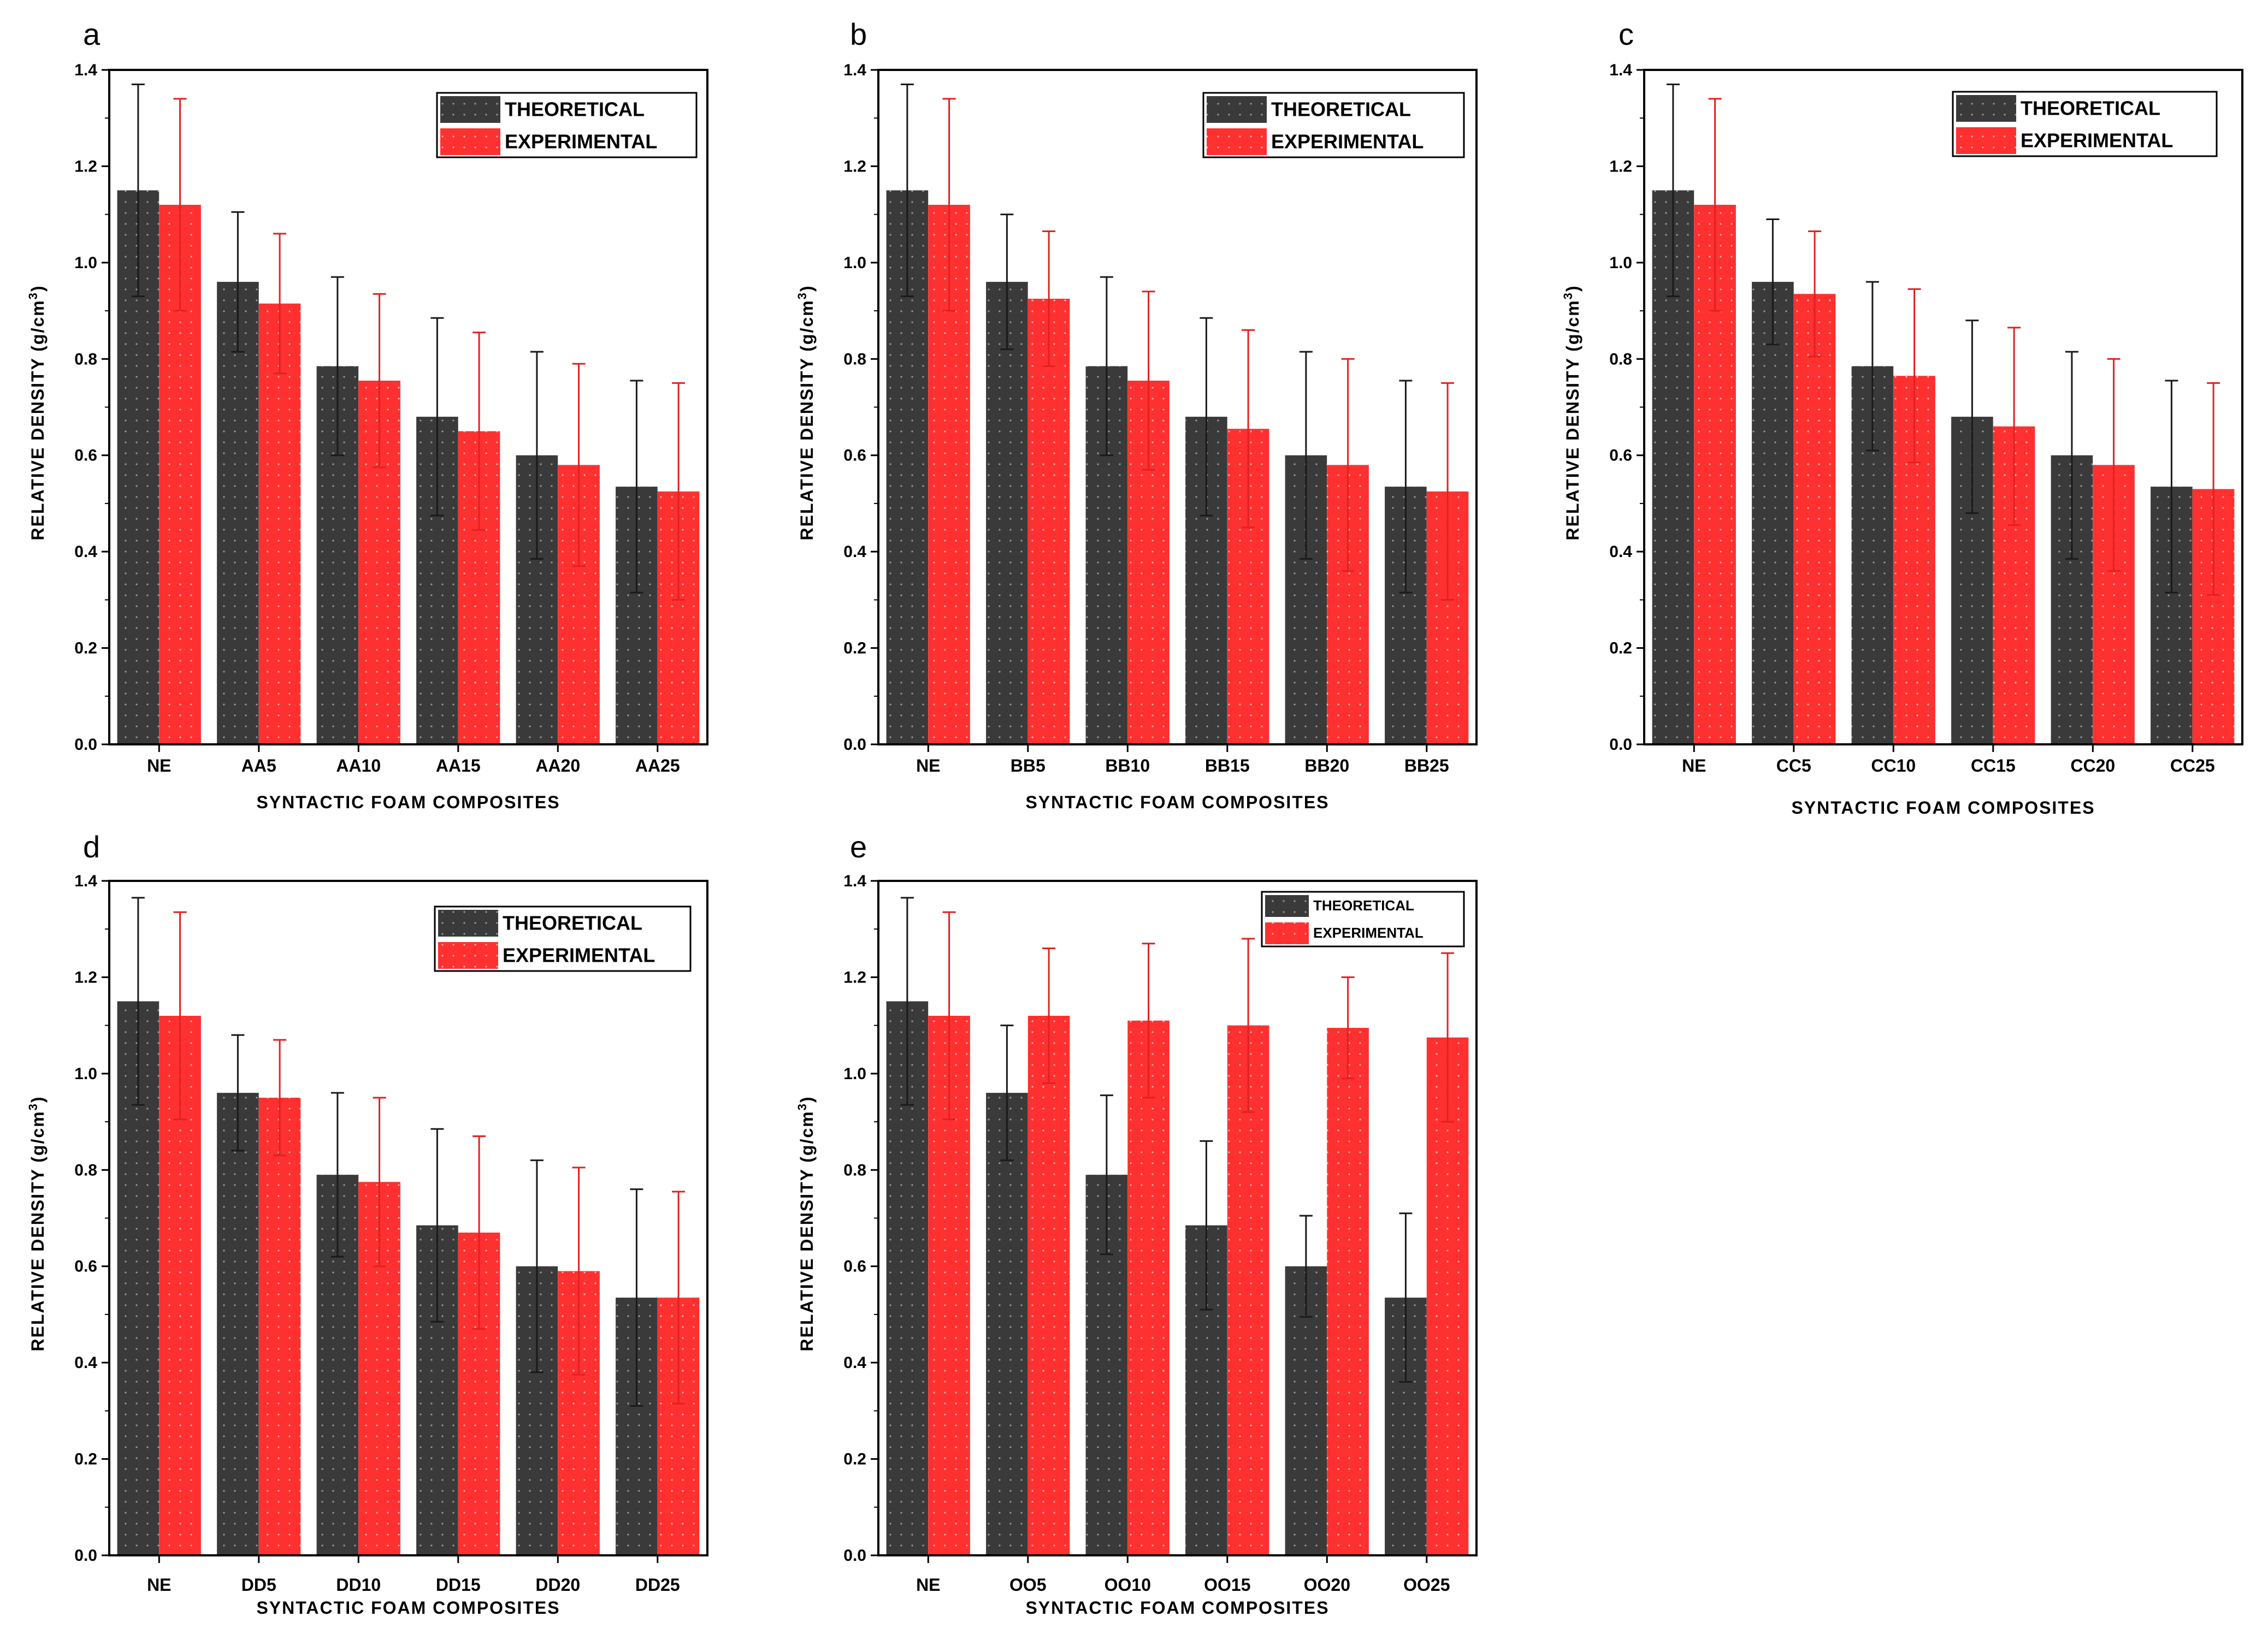 The image size is (2268, 1646). I want to click on x-category-label: BB20, so click(1326, 765).